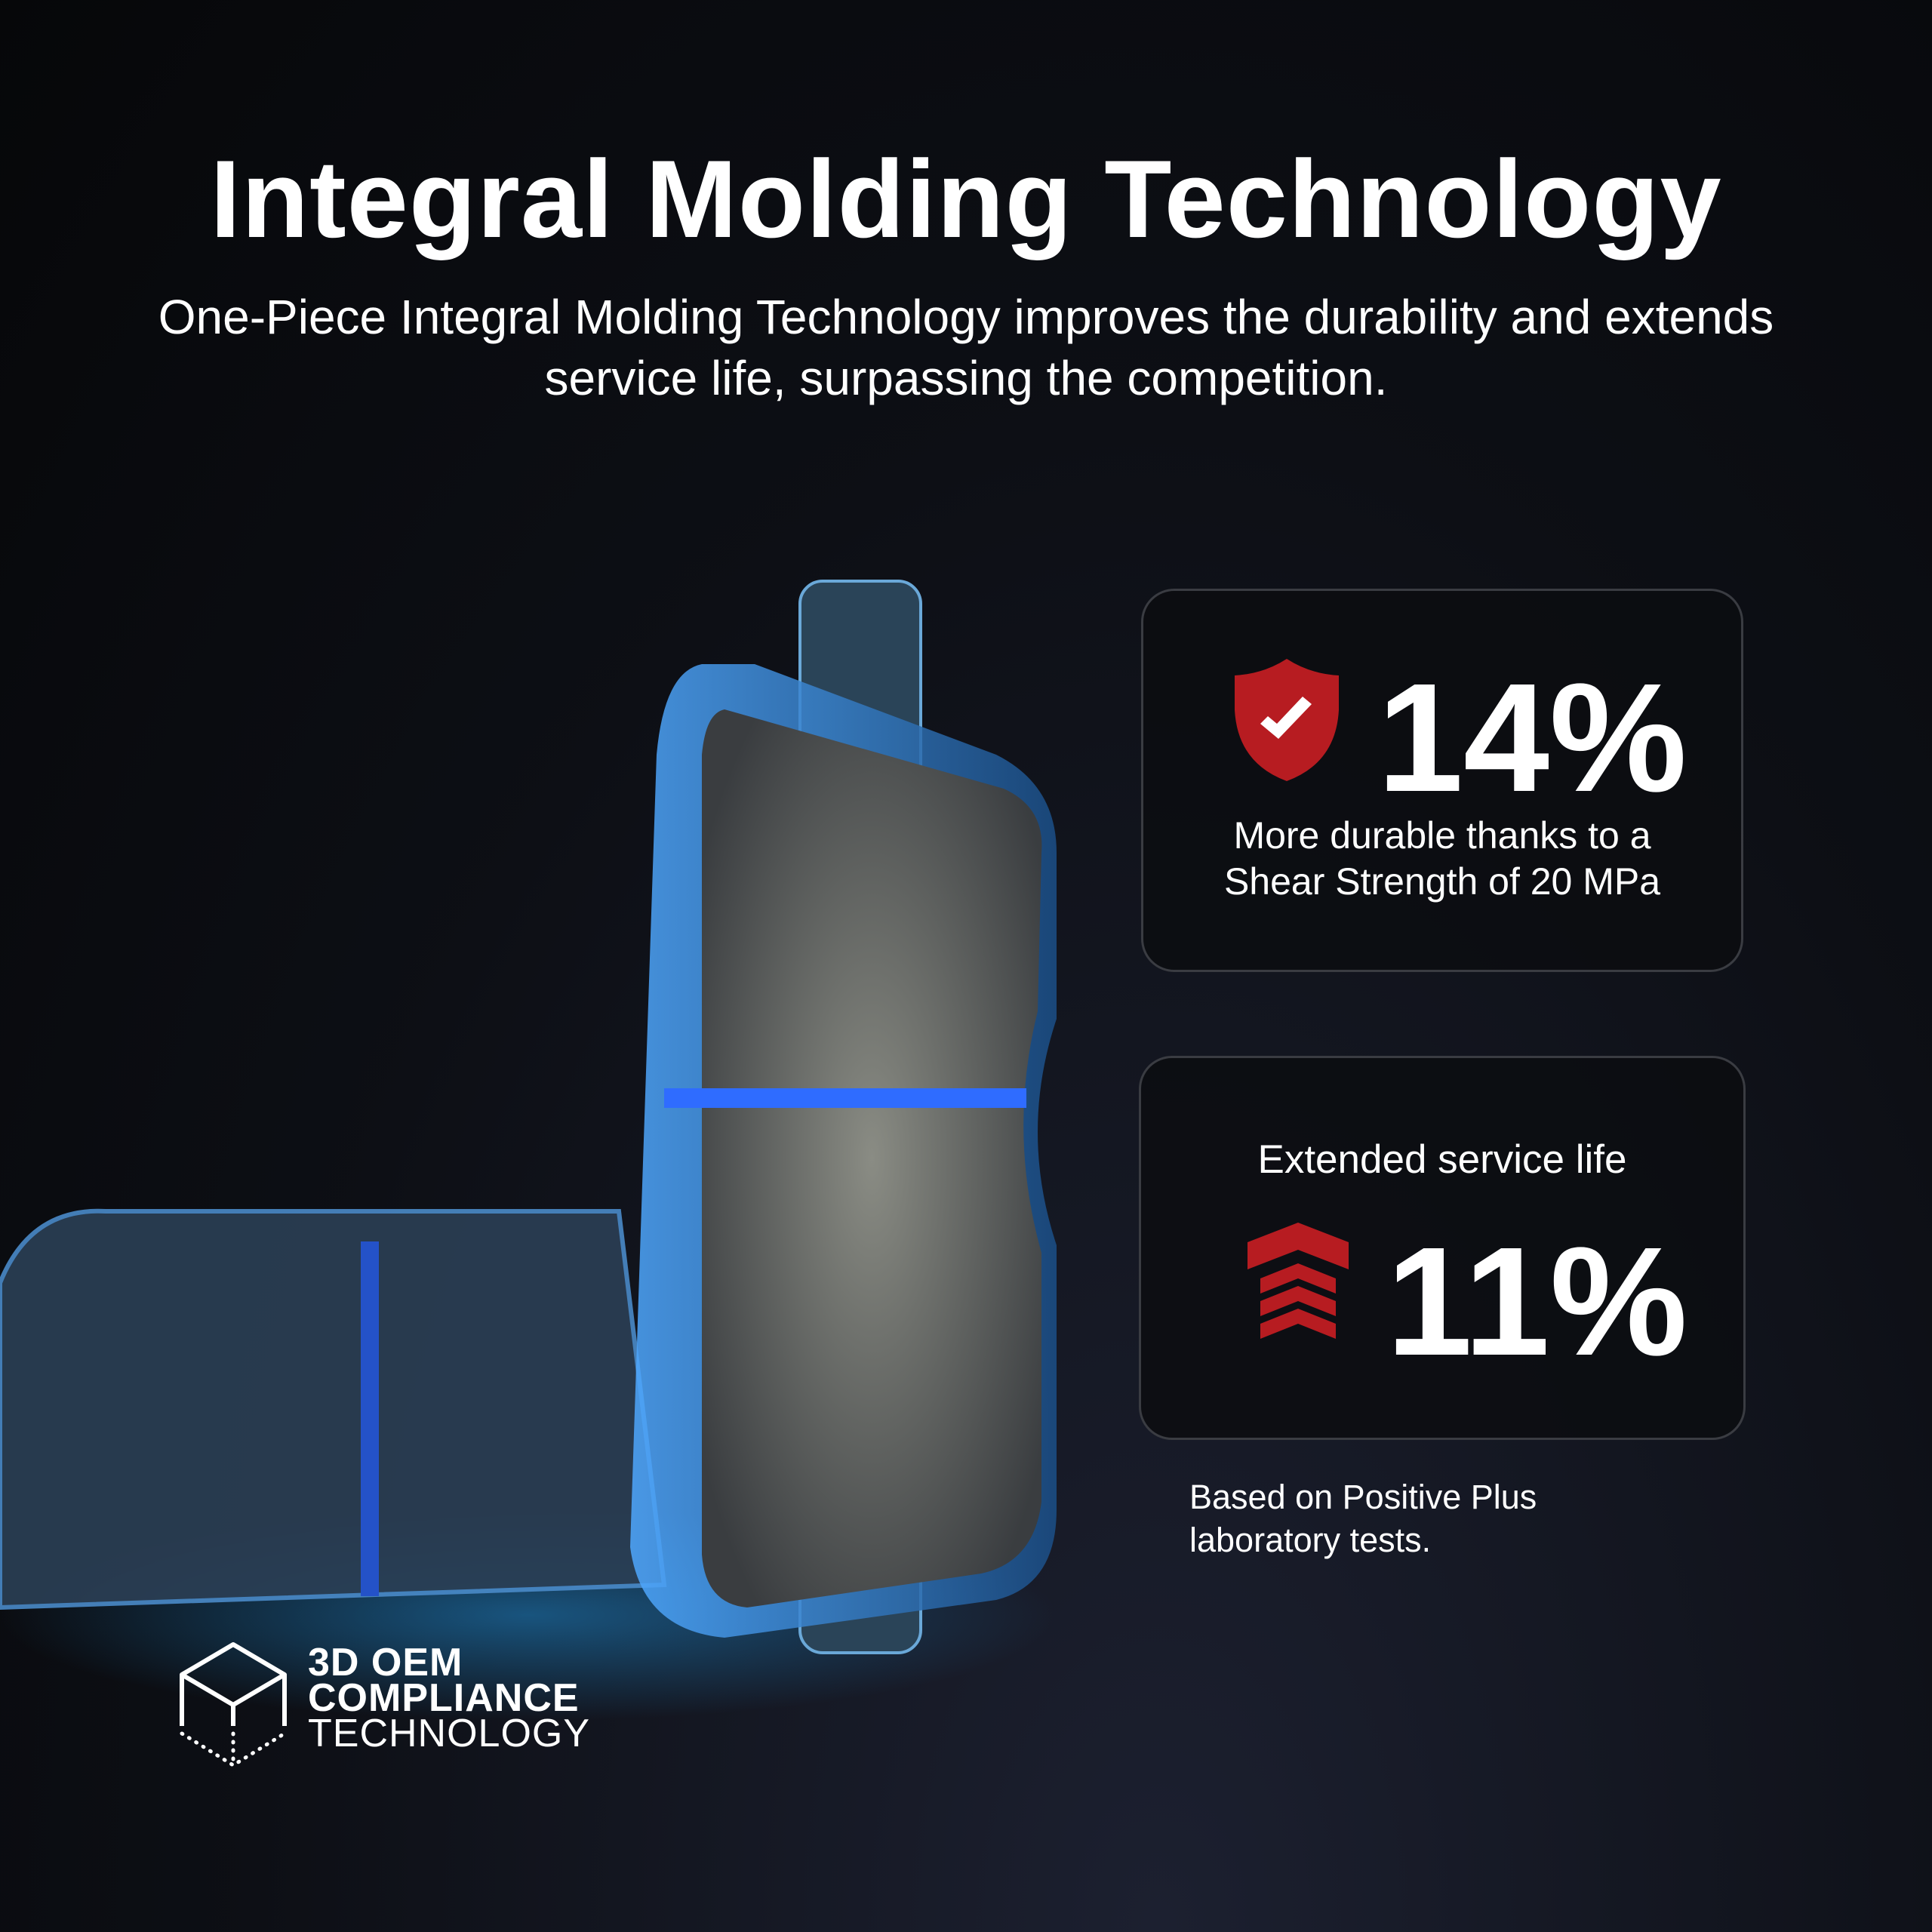 This screenshot has height=1932, width=1932. Describe the element at coordinates (1442, 881) in the screenshot. I see `durability-description-line2: Shear Strength of 20 MPa` at that location.